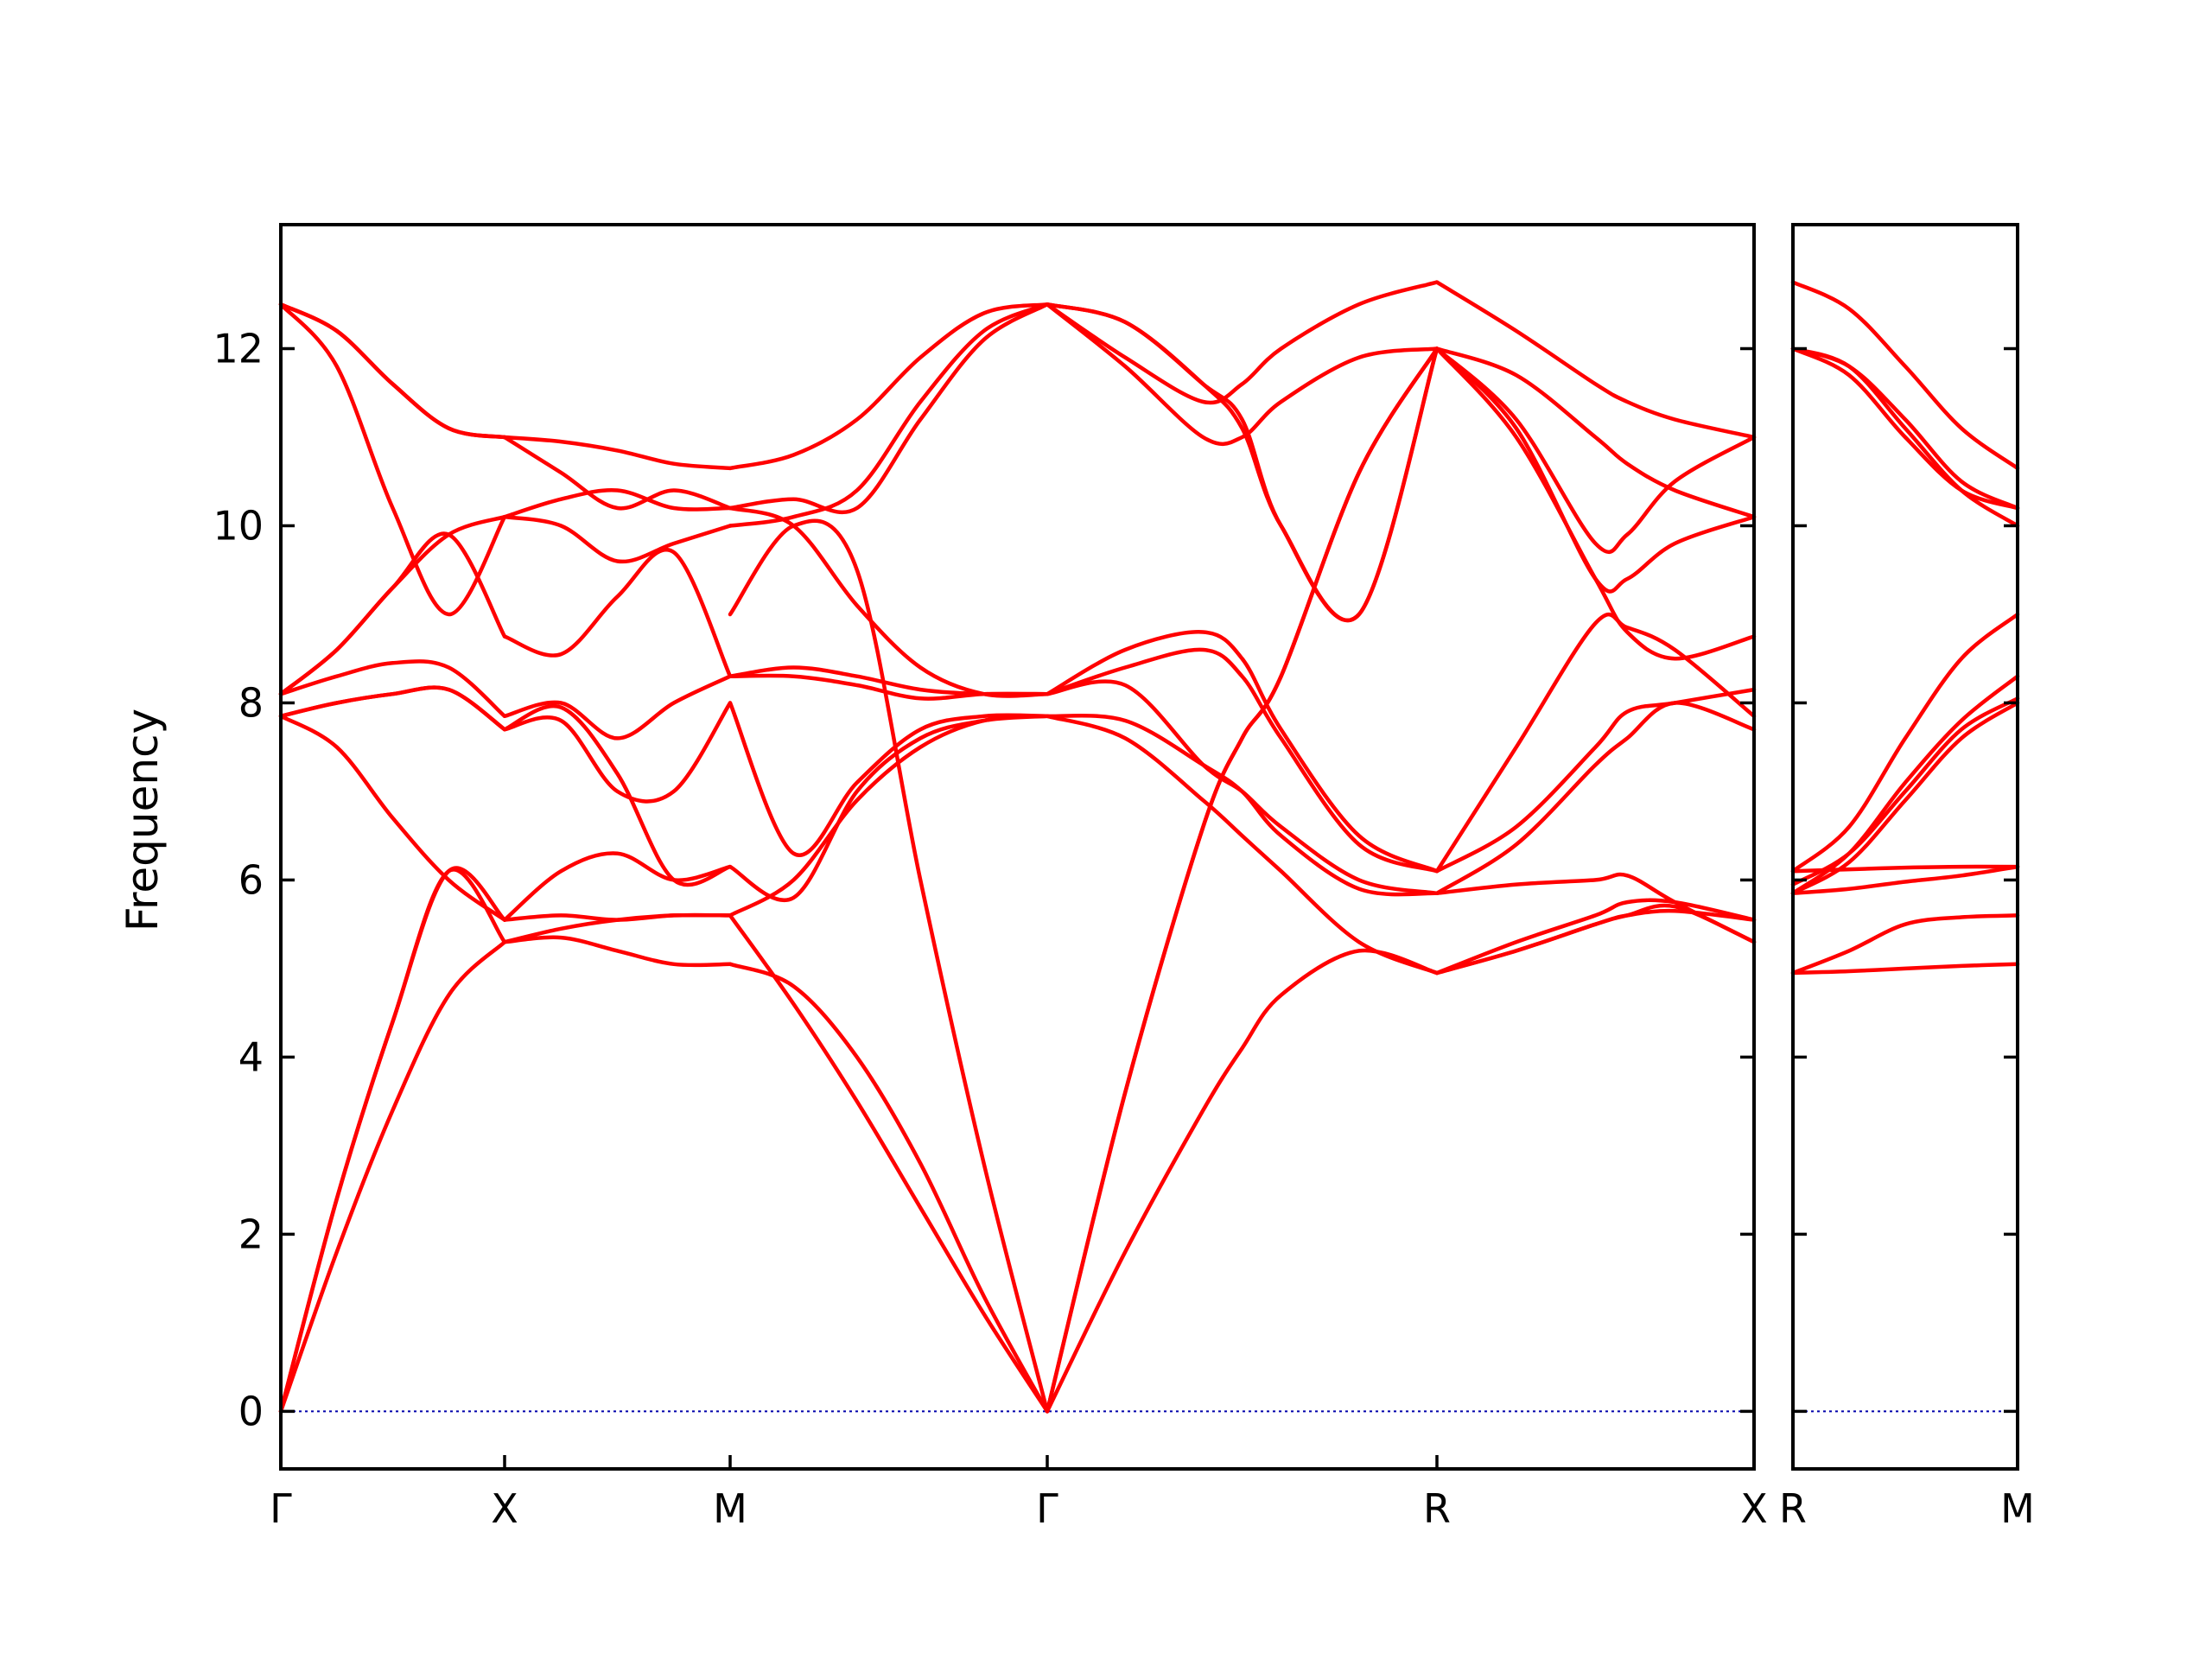 This screenshot has width=2212, height=1659. Describe the element at coordinates (889, 386) in the screenshot. I see `band-line-11-M-Γ` at that location.